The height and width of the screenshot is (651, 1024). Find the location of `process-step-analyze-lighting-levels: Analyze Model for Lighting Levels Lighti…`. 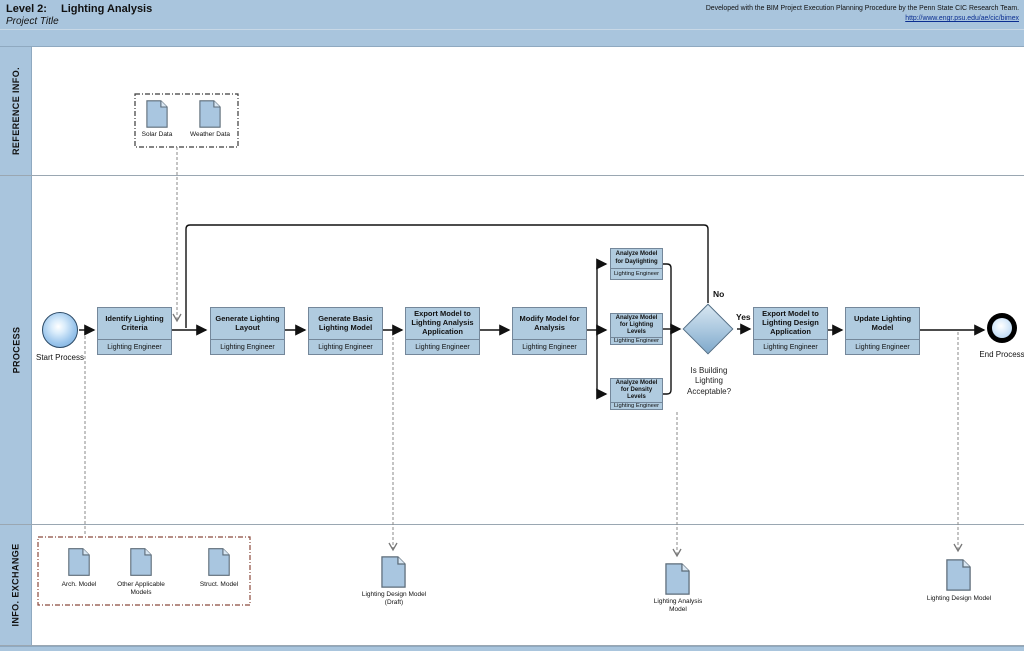

process-step-analyze-lighting-levels: Analyze Model for Lighting Levels Lighti… is located at coordinates (636, 329).